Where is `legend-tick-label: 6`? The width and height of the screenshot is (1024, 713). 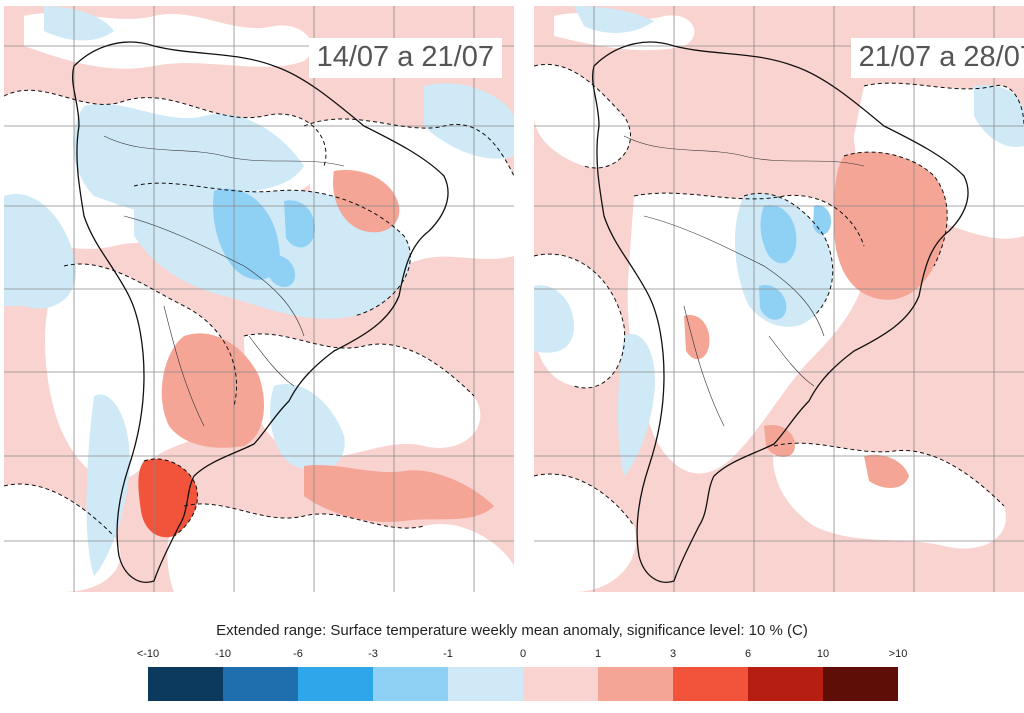 legend-tick-label: 6 is located at coordinates (748, 654).